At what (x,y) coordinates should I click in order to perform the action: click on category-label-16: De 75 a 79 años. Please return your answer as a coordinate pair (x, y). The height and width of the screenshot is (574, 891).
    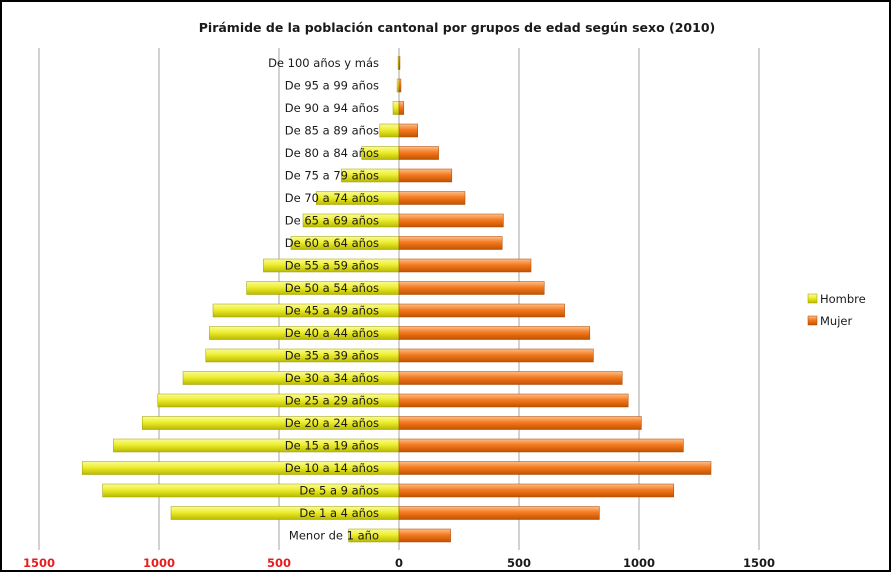
    Looking at the image, I should click on (332, 176).